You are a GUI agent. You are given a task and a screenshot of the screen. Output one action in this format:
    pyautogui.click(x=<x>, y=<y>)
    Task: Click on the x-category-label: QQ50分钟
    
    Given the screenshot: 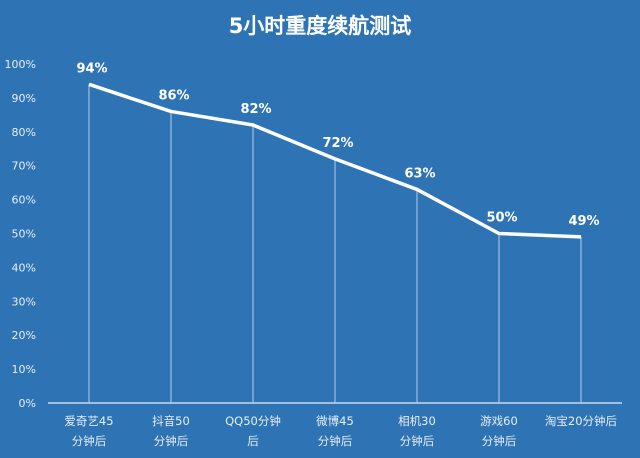 What is the action you would take?
    pyautogui.click(x=253, y=421)
    